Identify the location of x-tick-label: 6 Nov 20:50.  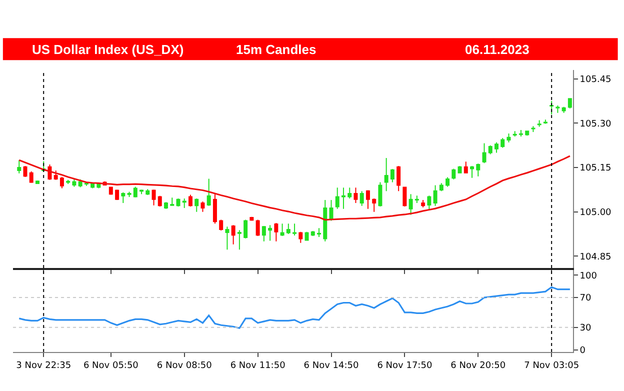
(478, 365).